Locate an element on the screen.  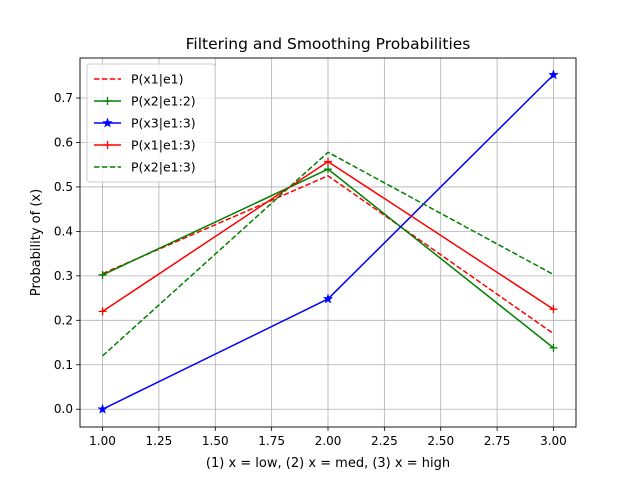
y-tick-label: 0.1 is located at coordinates (63, 365).